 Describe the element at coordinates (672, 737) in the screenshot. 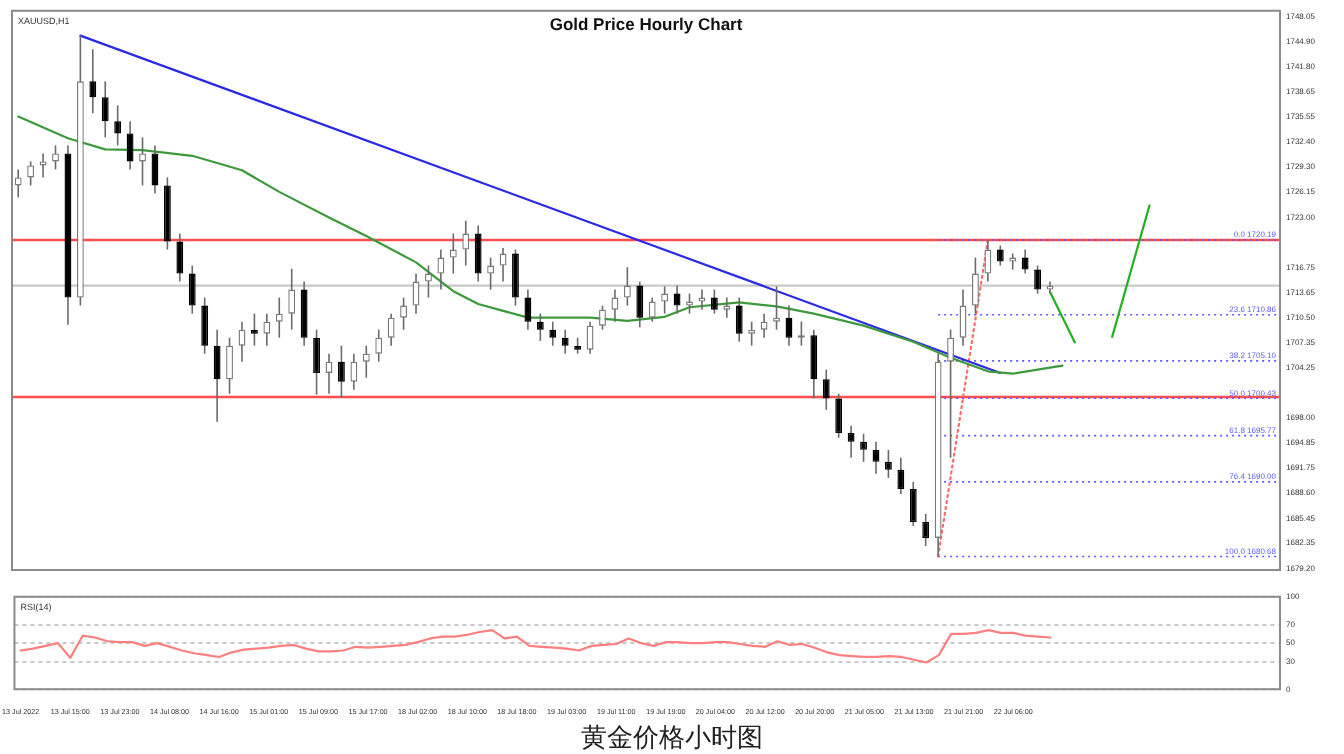

I see `text: 黄金价格小时图` at that location.